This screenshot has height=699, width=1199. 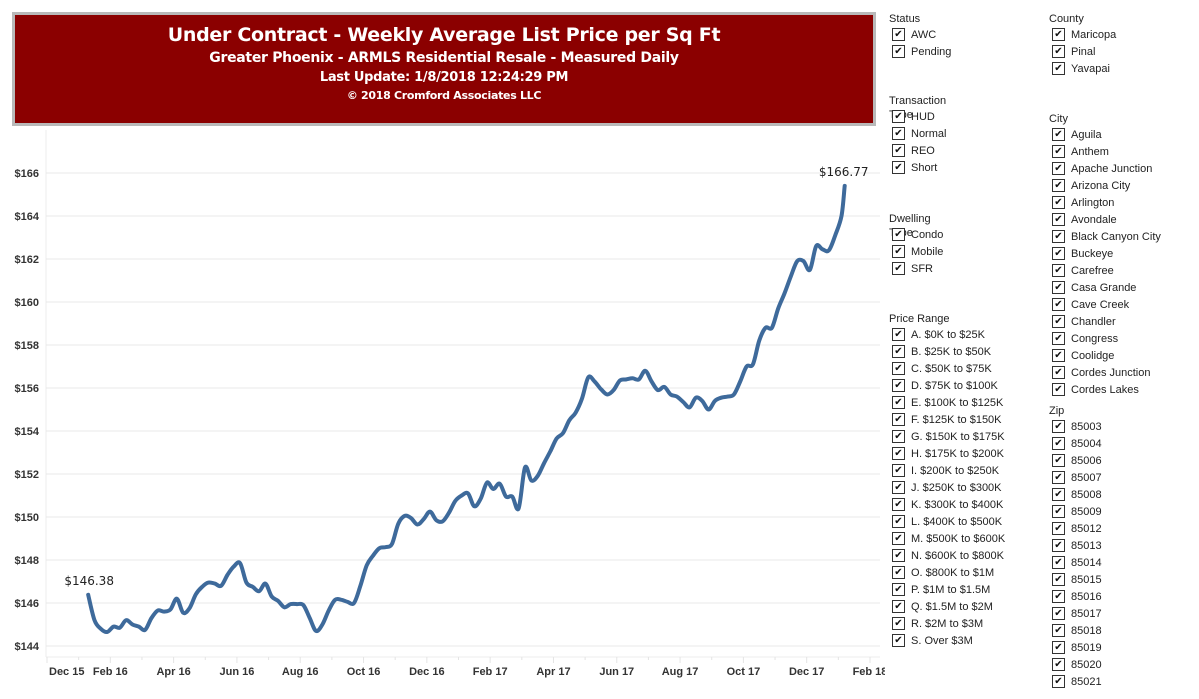 What do you see at coordinates (1105, 304) in the screenshot?
I see `filter-option: ✔ Cave Creek` at bounding box center [1105, 304].